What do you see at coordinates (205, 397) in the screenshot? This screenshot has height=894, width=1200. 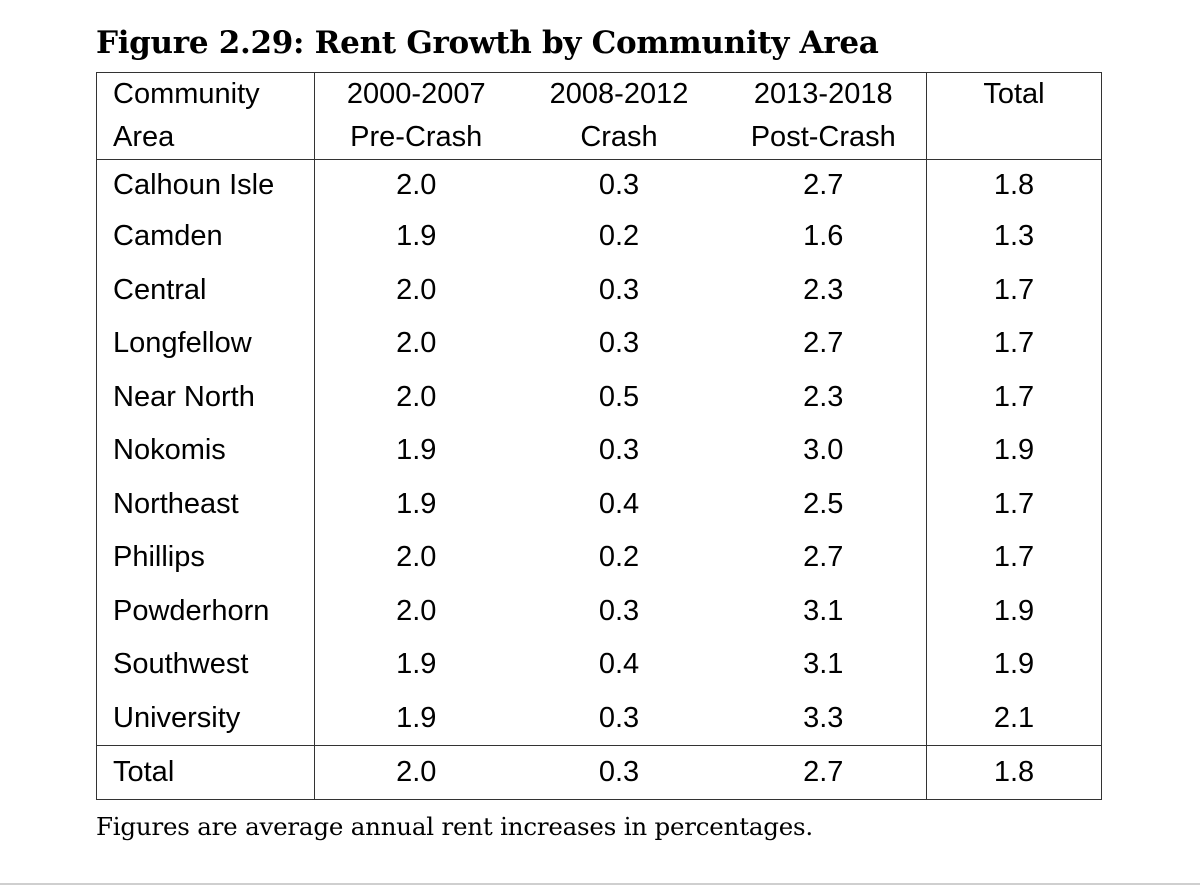 I see `community-area-cell: Near North` at bounding box center [205, 397].